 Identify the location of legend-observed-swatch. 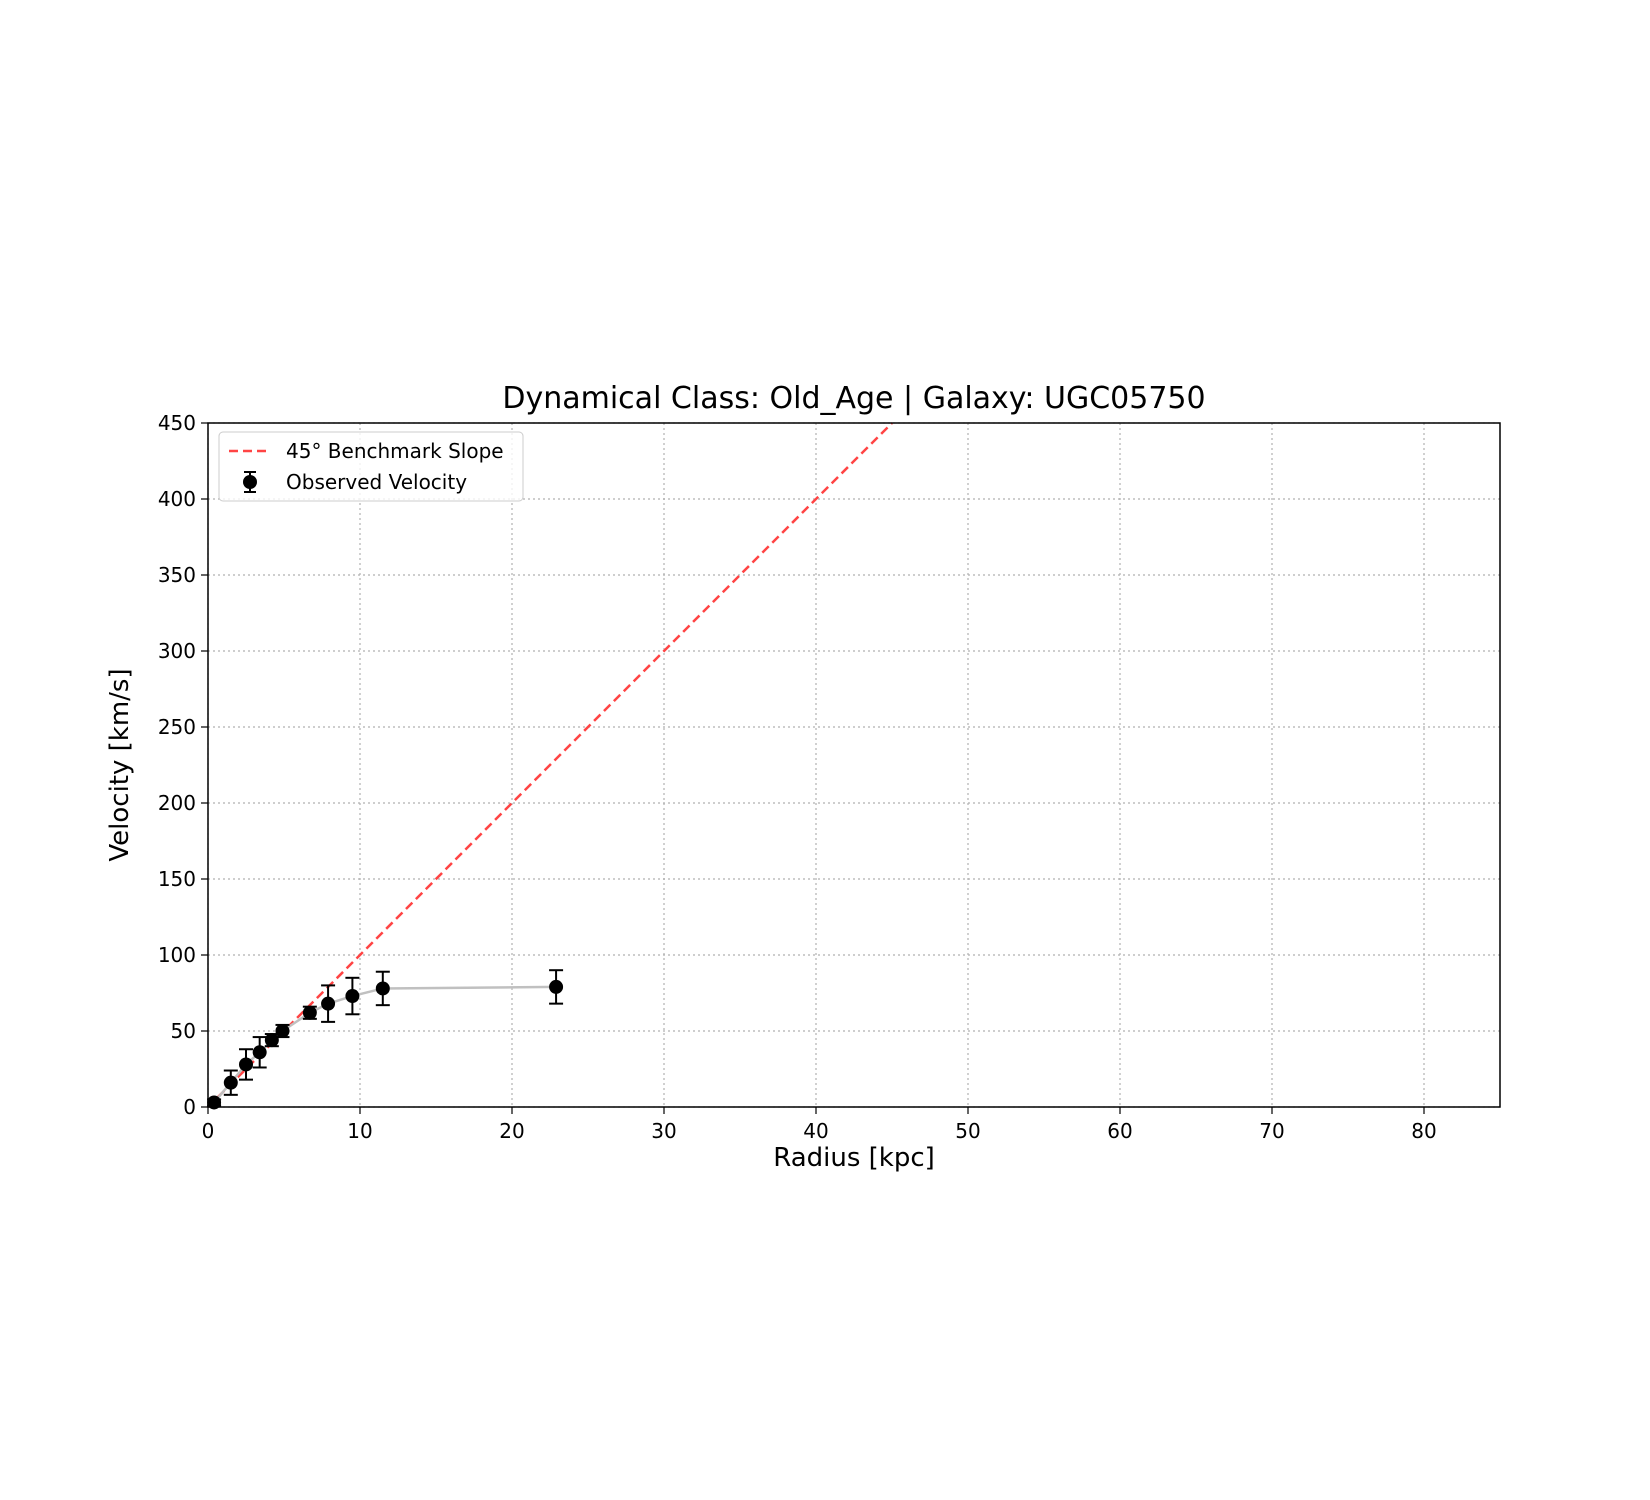
(250, 482).